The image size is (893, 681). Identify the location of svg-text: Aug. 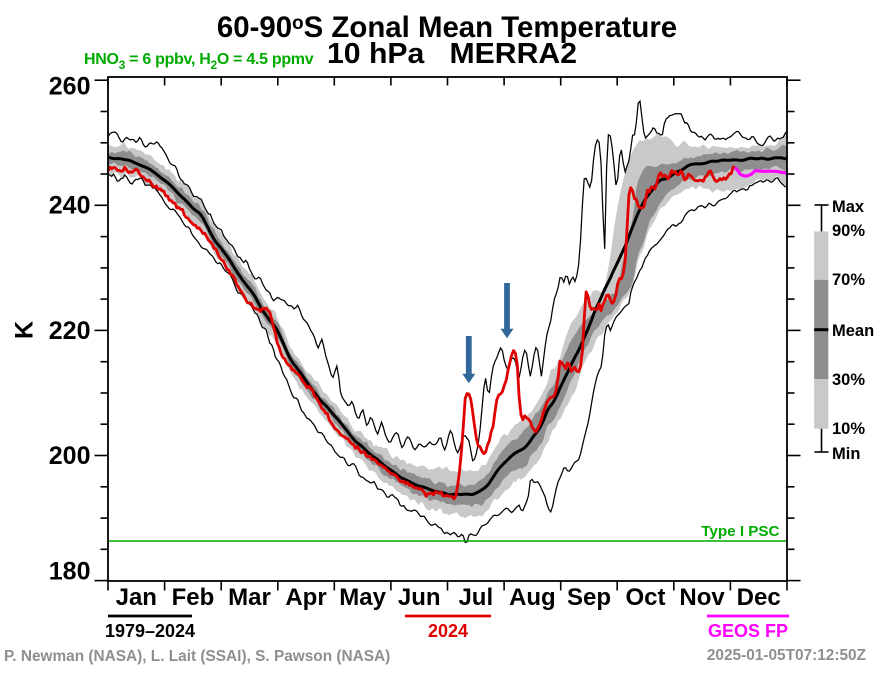
(532, 597).